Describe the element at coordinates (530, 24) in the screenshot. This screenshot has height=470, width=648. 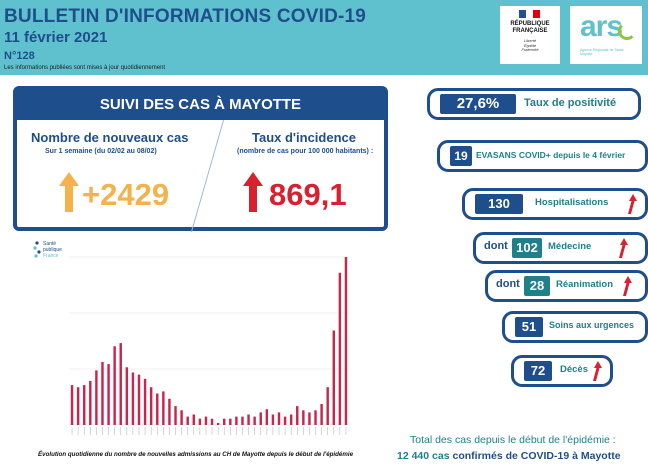
I see `rf-name-line1: RÉPUBLIQUE` at that location.